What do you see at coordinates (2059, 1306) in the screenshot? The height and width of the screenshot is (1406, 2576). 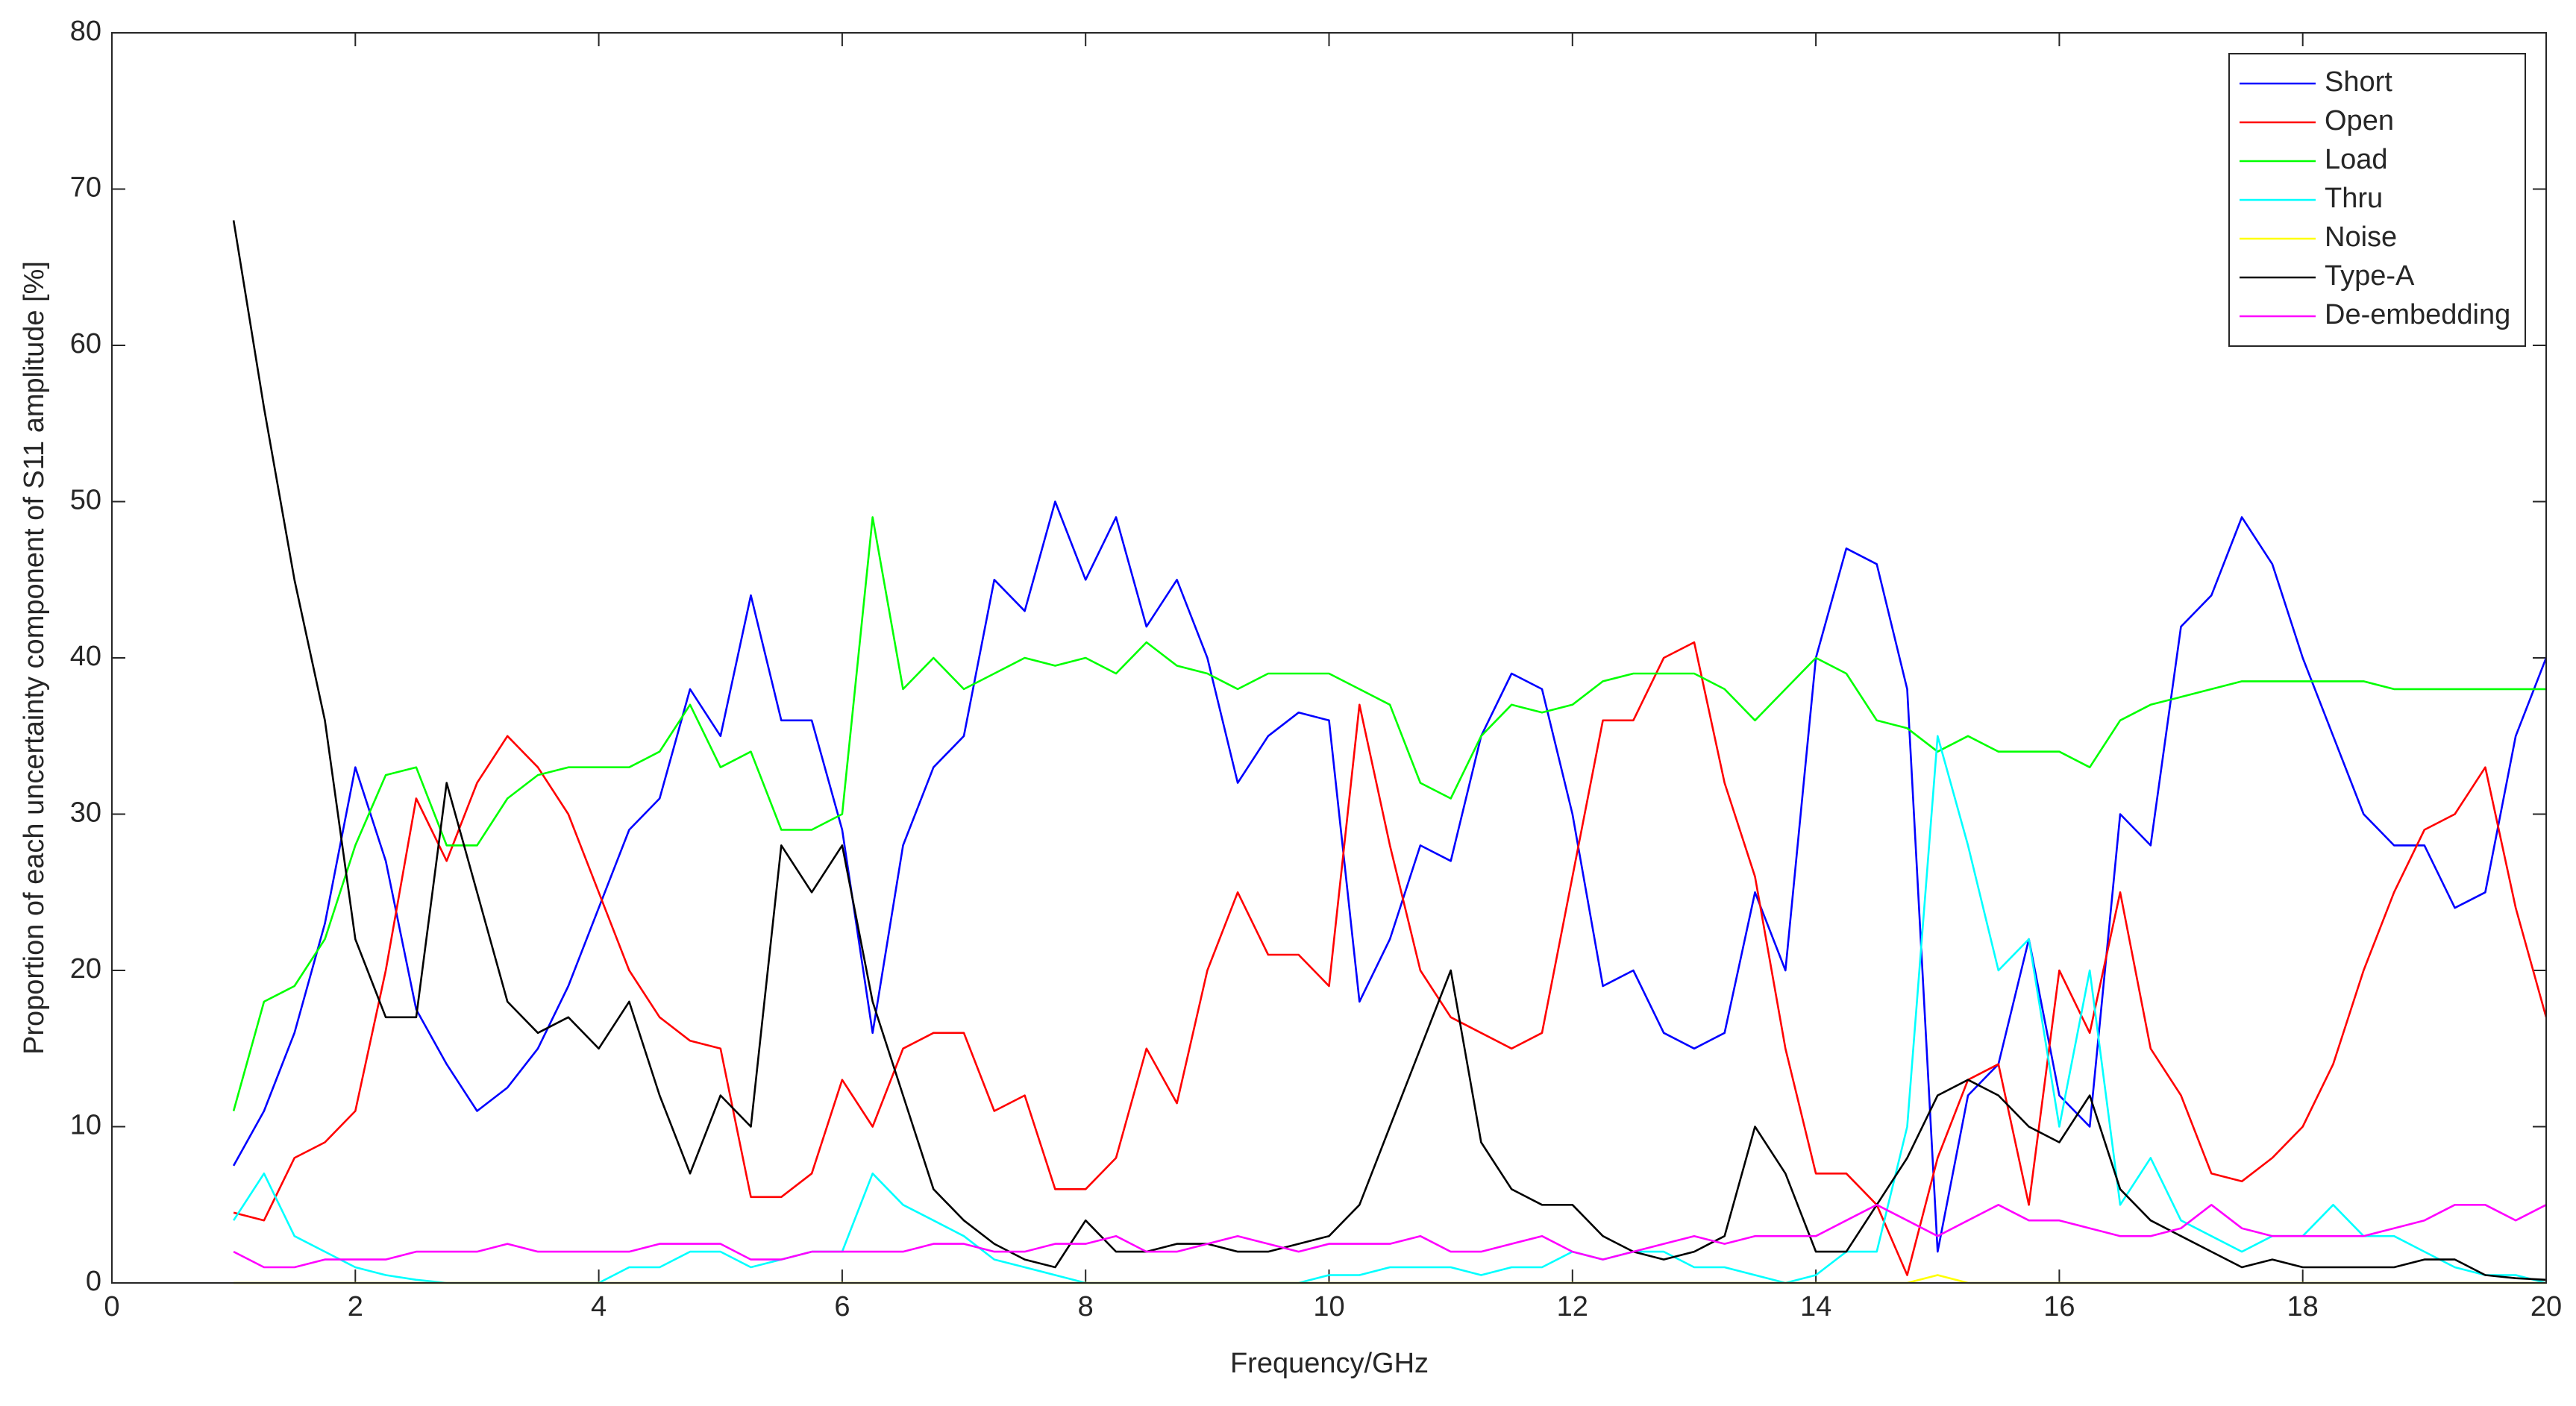 I see `x-tick-label: 16` at bounding box center [2059, 1306].